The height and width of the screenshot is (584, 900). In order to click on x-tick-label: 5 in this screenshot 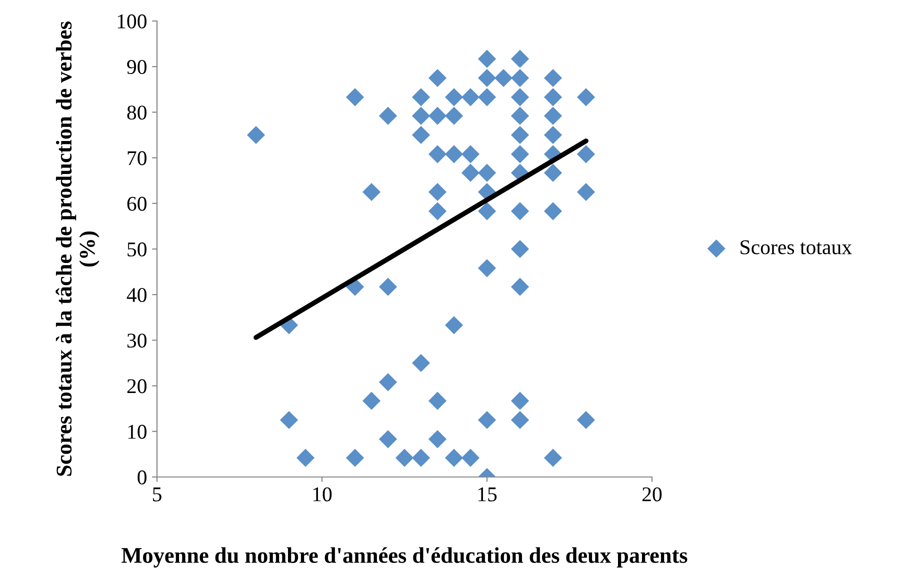, I will do `click(157, 495)`.